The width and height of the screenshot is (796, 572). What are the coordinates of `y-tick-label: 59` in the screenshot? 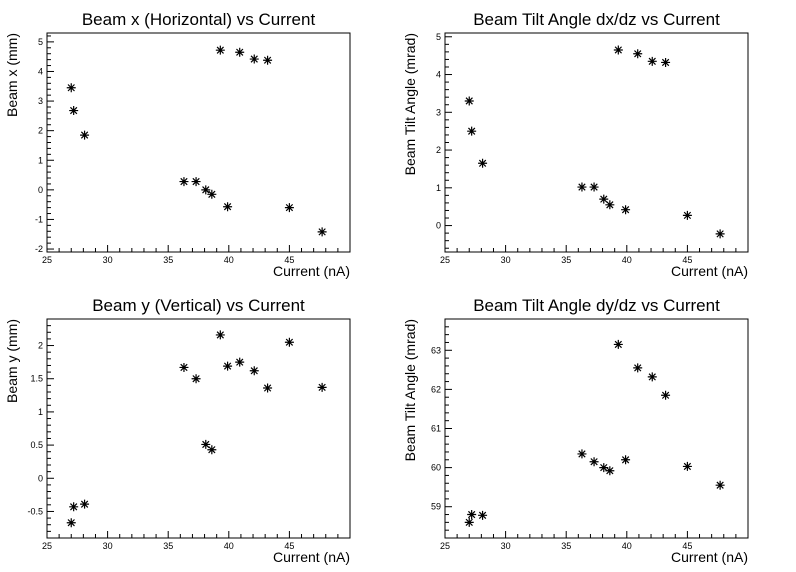 It's located at (436, 507).